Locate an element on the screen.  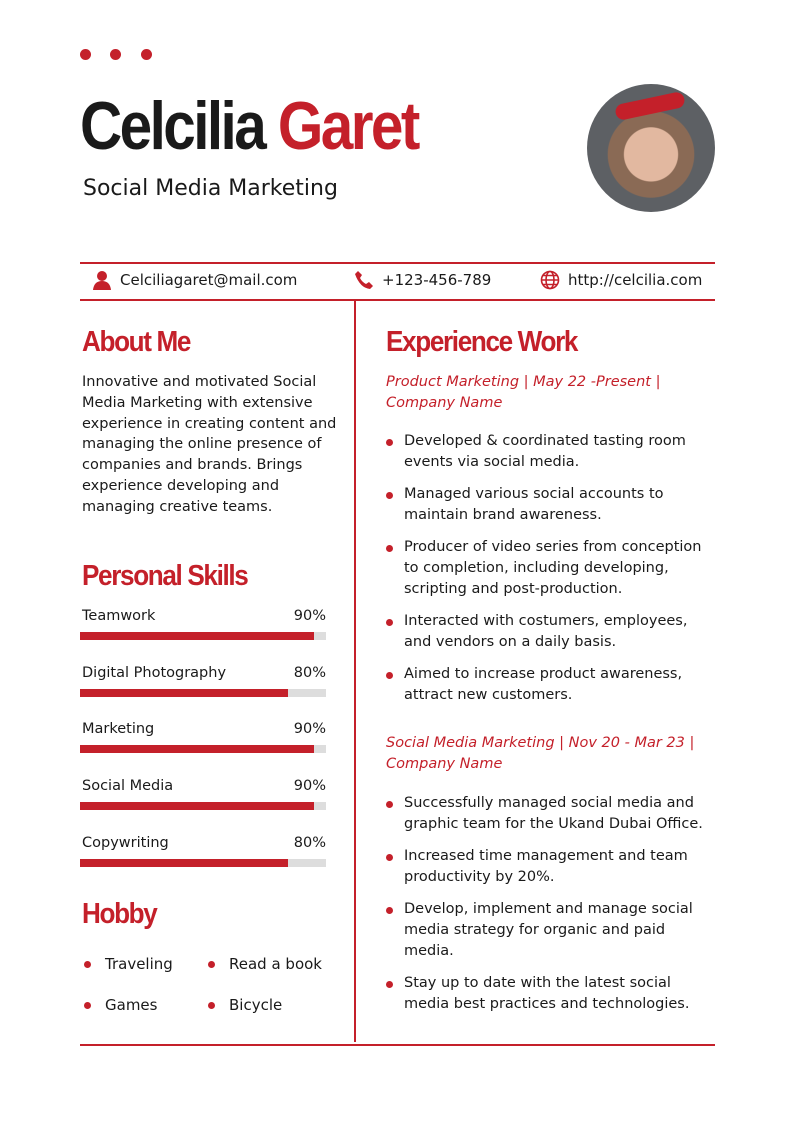
skill-item: Social Media 90% is located at coordinates (203, 794).